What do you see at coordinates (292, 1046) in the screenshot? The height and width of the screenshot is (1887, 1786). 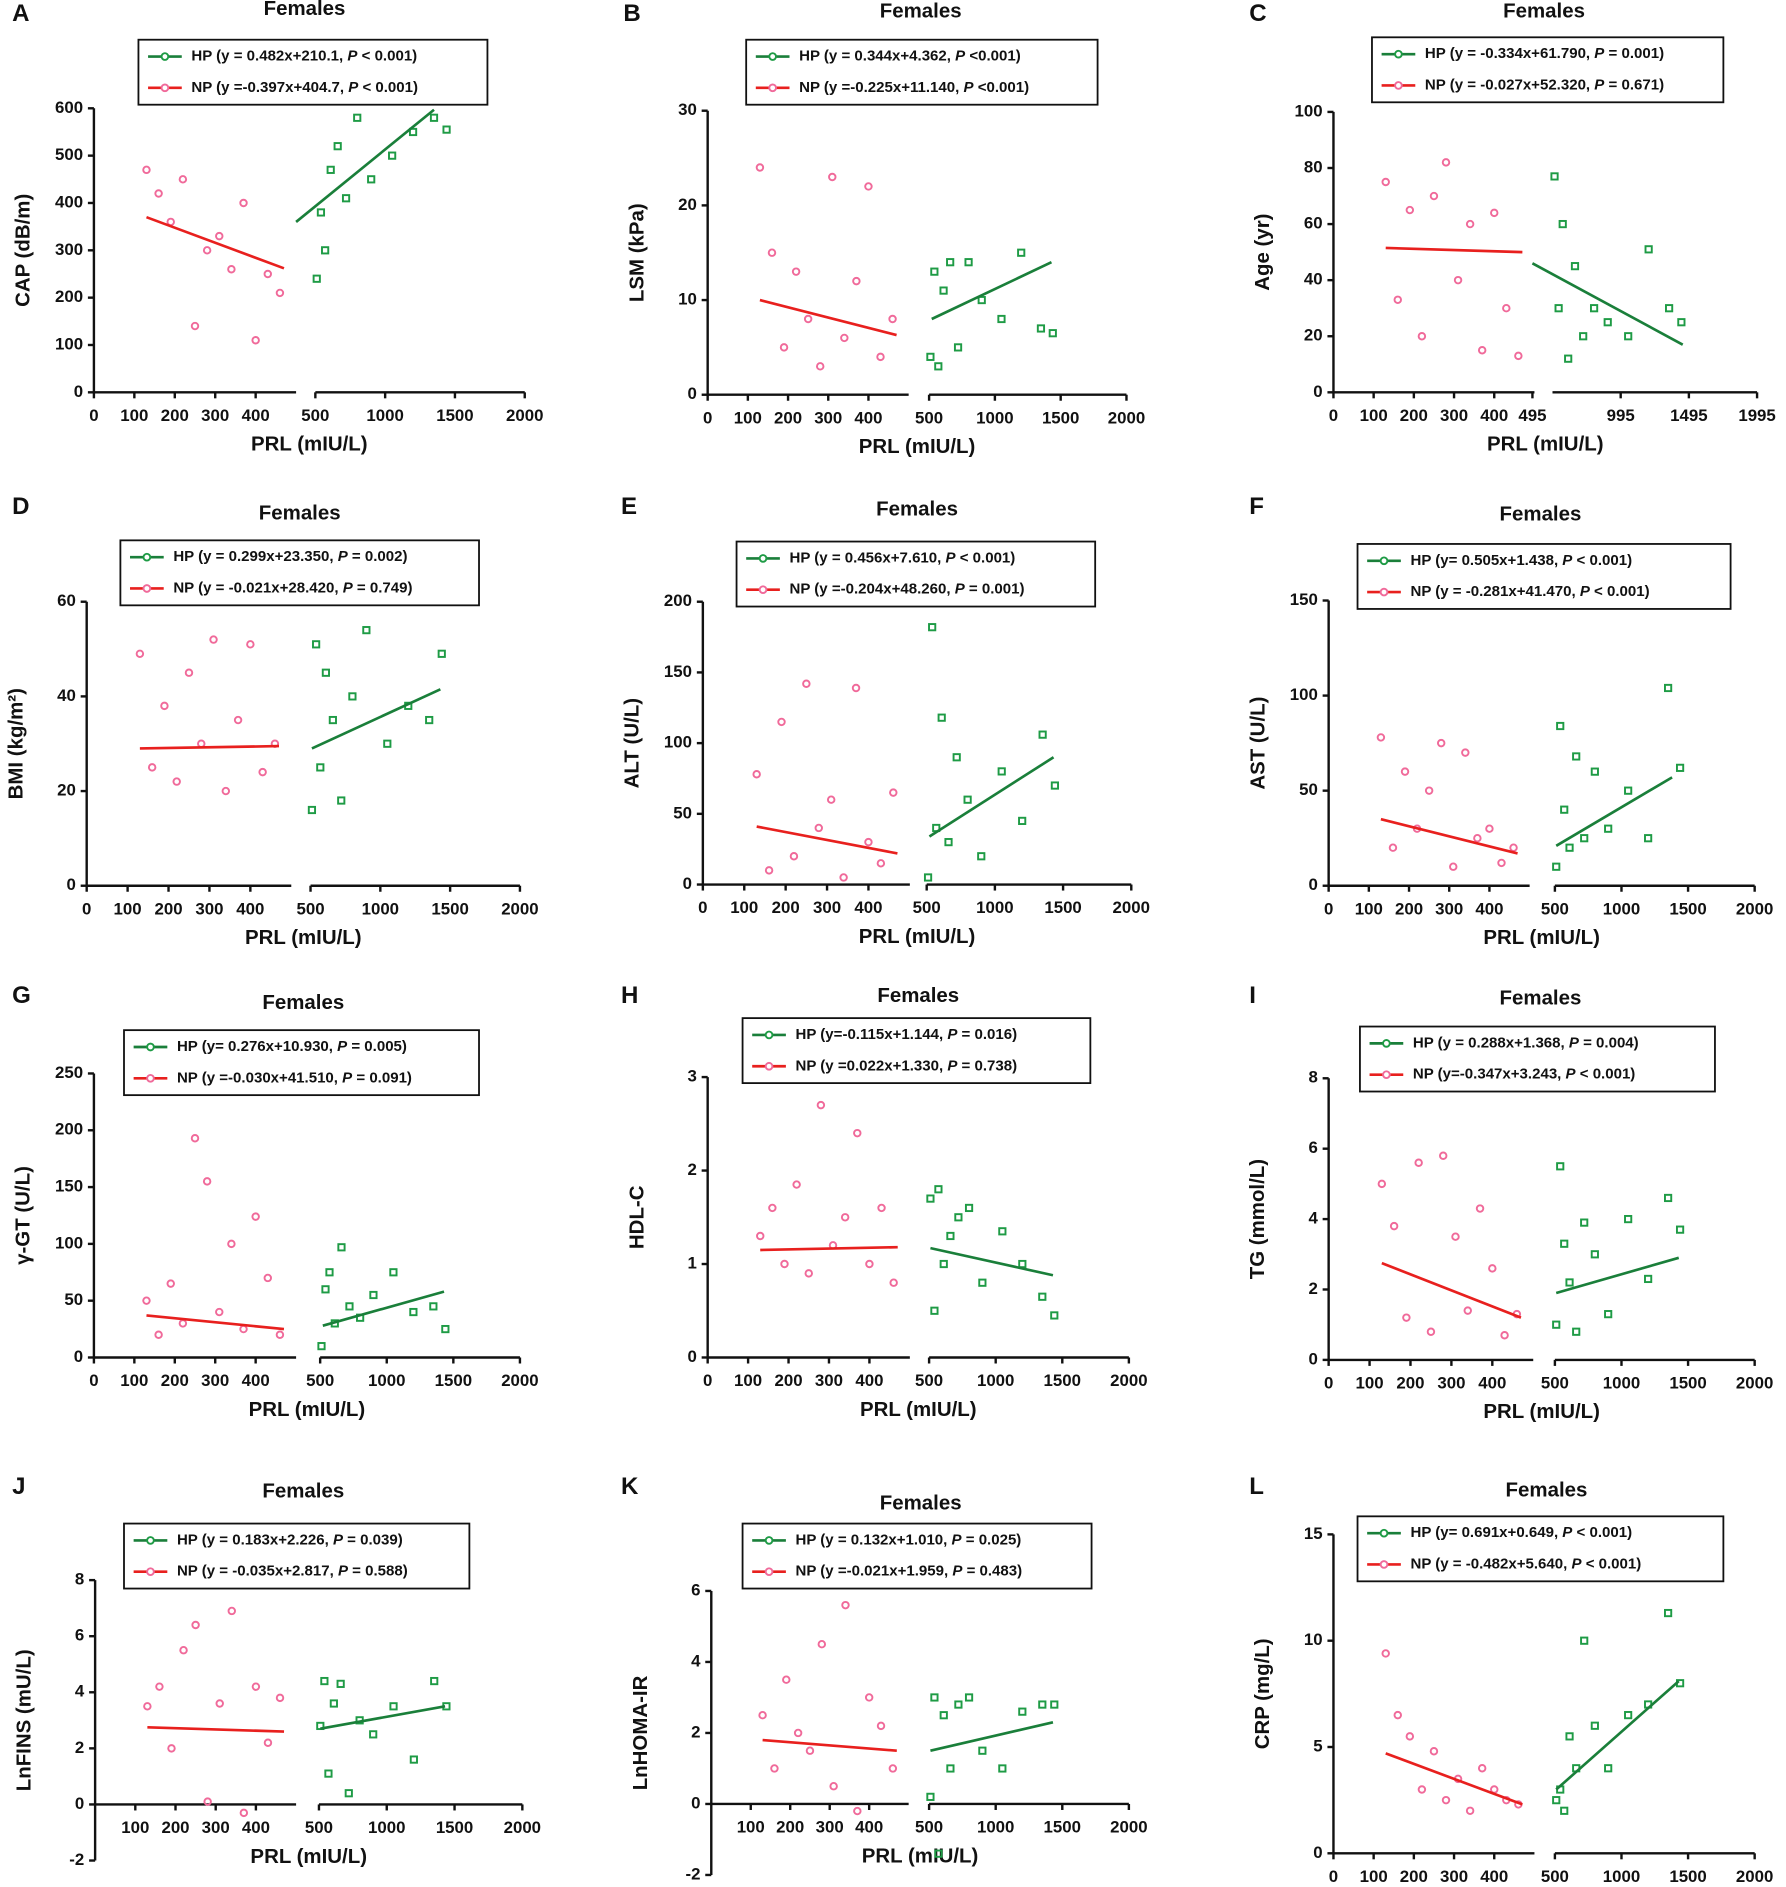 I see `legend-label: HP (y= 0.276x+10.930, P = 0.005)` at bounding box center [292, 1046].